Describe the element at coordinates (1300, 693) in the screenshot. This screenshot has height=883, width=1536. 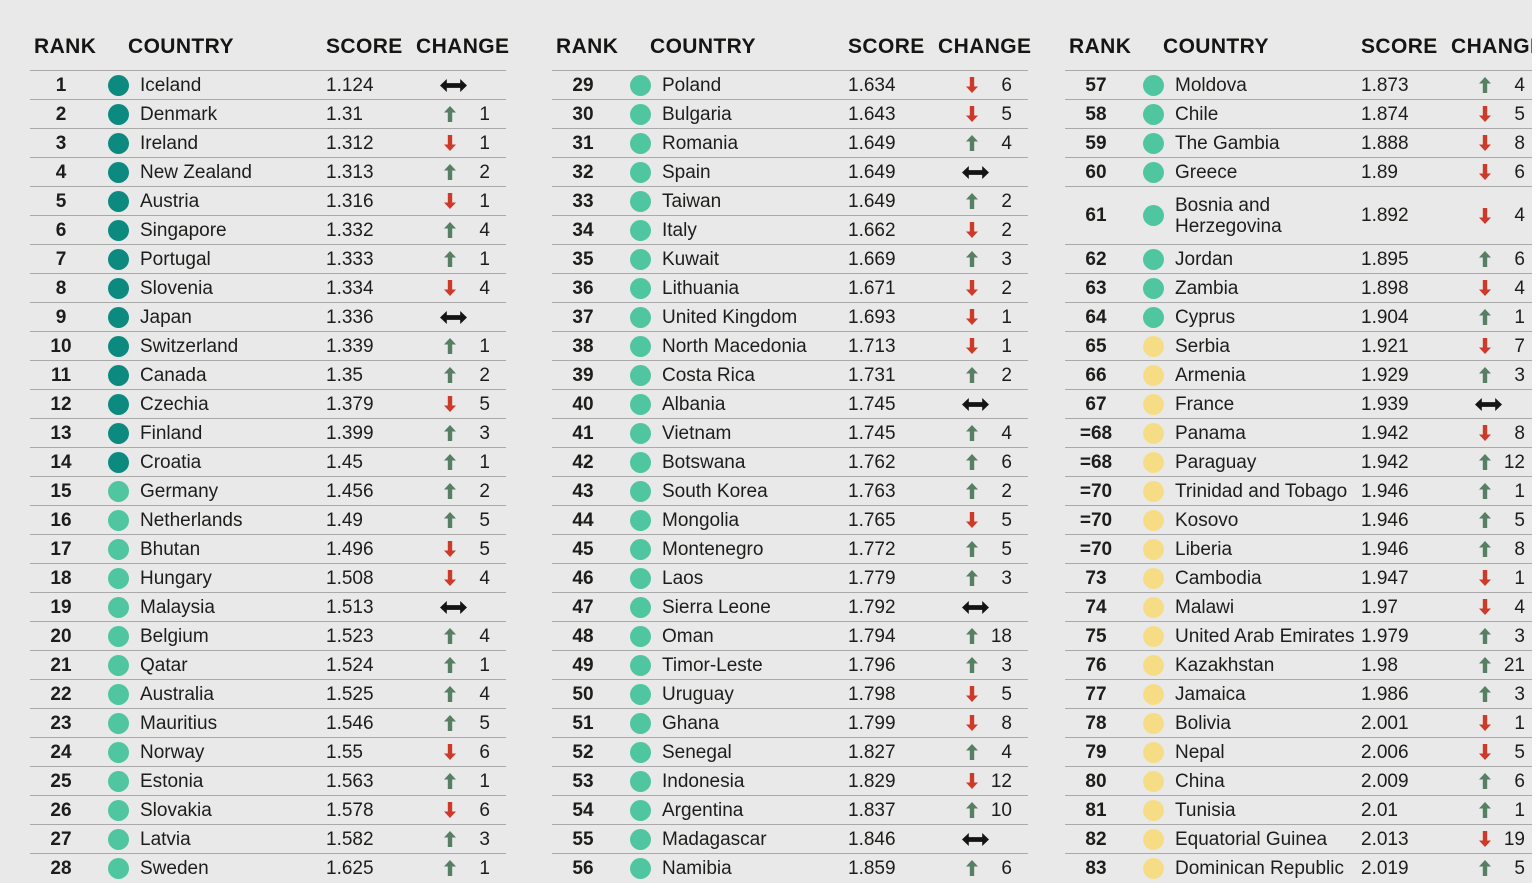
I see `table-row: 77 Jamaica 1.986 3` at that location.